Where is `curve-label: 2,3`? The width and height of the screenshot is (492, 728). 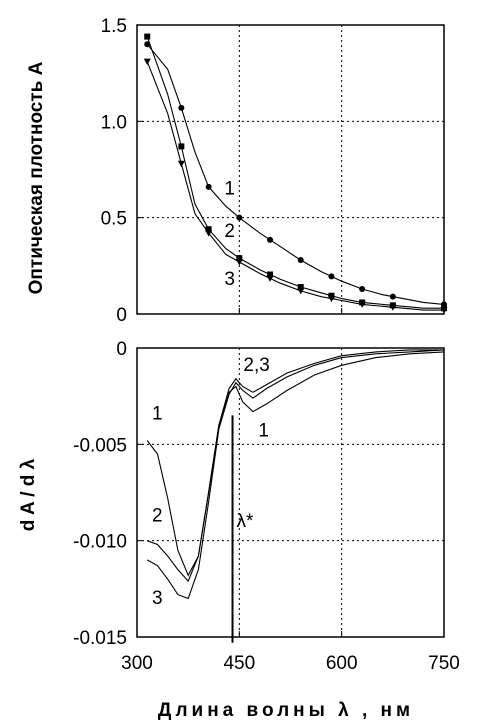
curve-label: 2,3 is located at coordinates (256, 365).